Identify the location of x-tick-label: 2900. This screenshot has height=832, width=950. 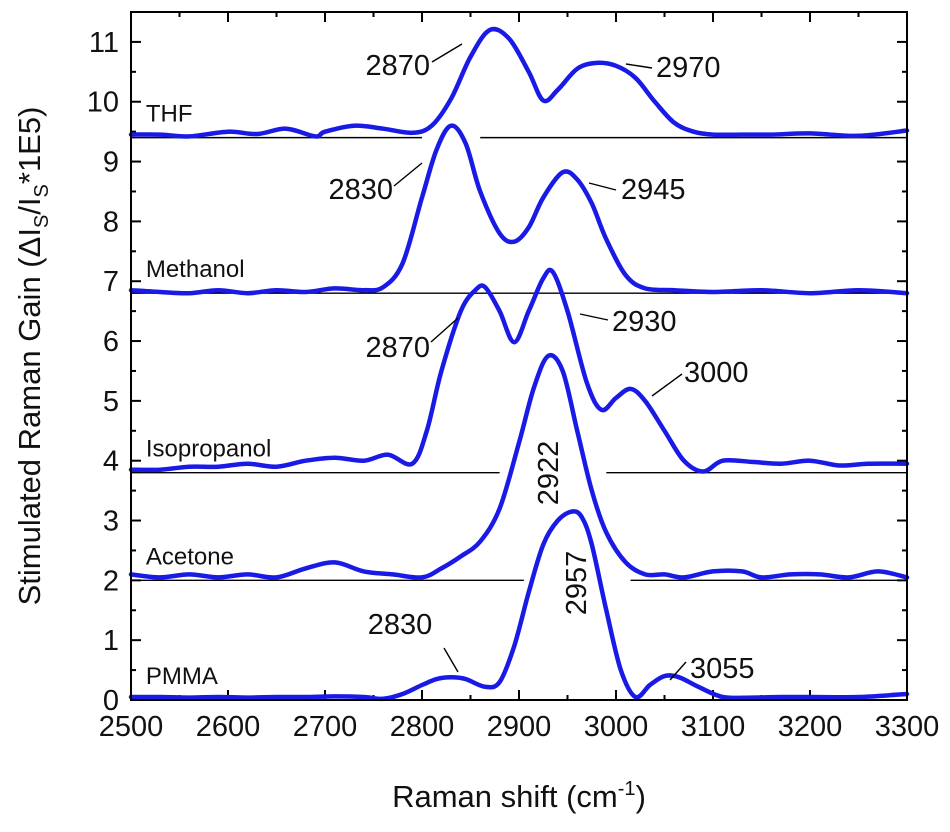
(519, 727).